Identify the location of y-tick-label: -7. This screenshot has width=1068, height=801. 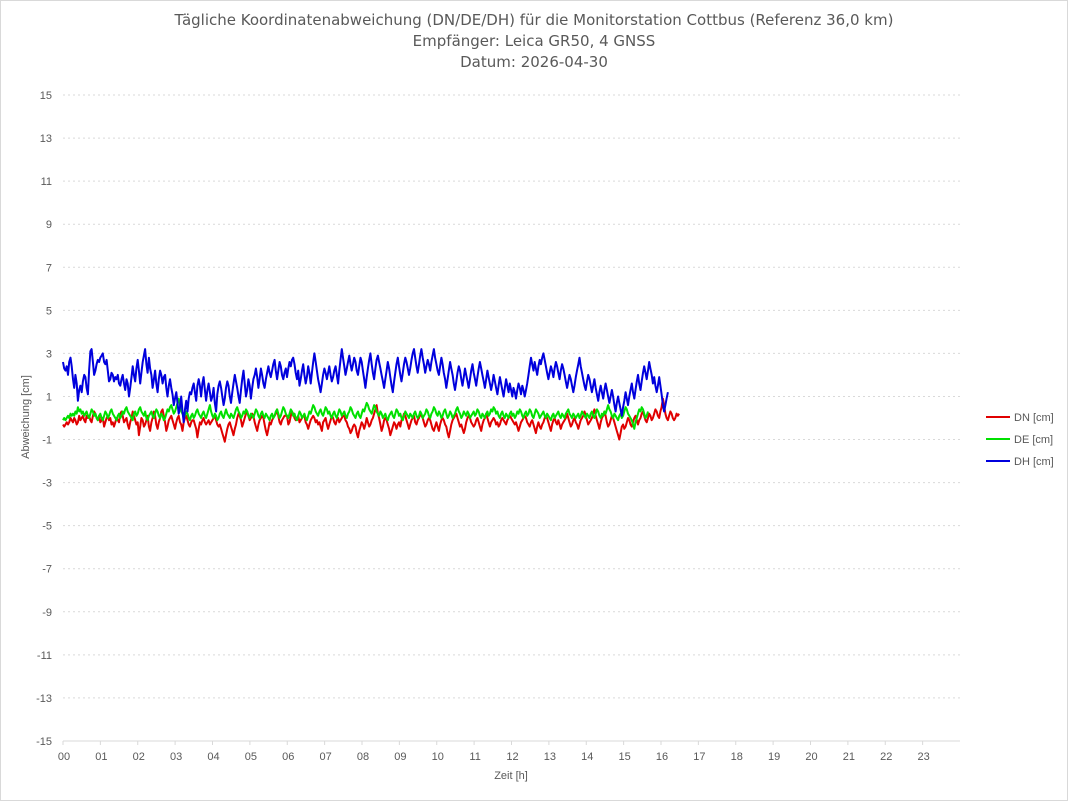
(47, 570).